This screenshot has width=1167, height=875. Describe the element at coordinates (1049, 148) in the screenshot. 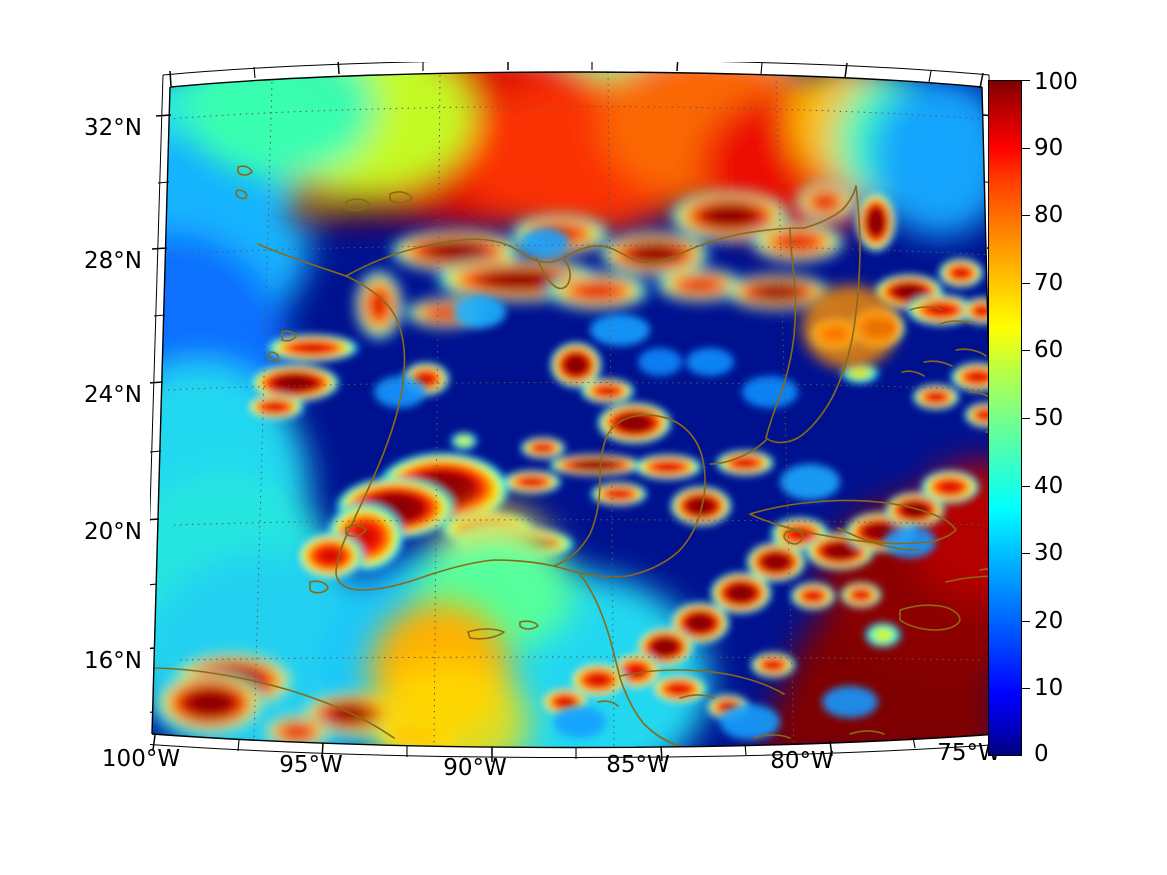

I see `colorbar-label-90: 90` at that location.